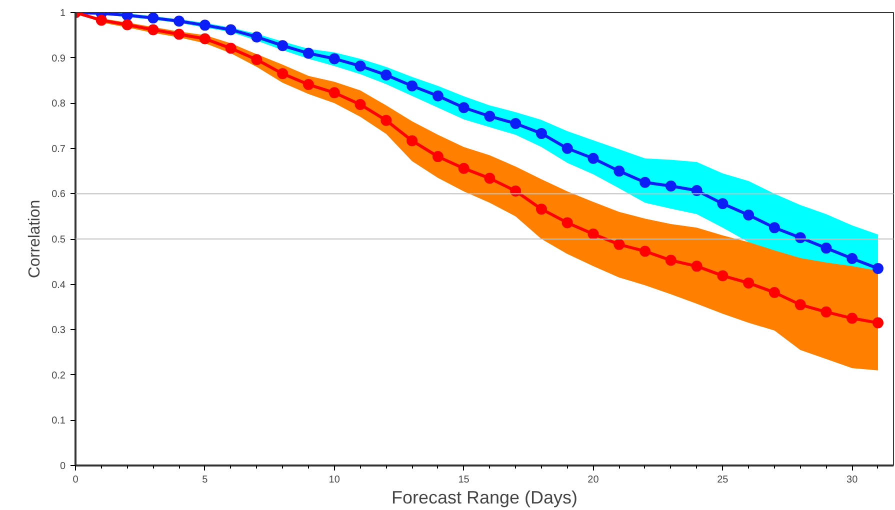 This screenshot has width=895, height=510. I want to click on x-tick-label: 5, so click(205, 480).